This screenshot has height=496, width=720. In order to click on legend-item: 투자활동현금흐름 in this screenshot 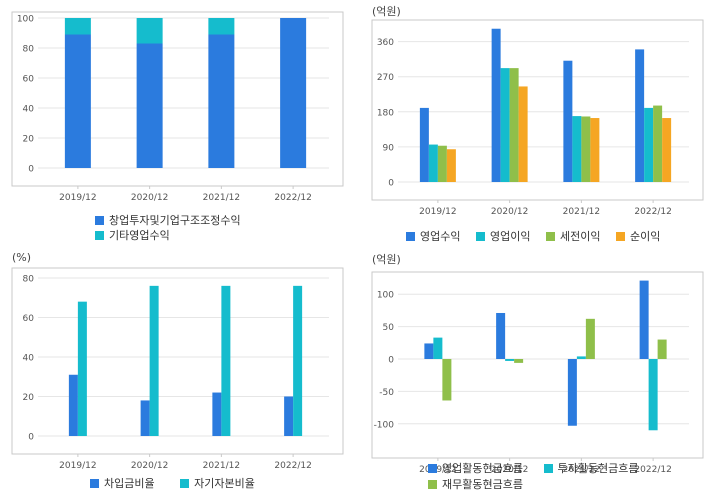, I will do `click(599, 468)`.